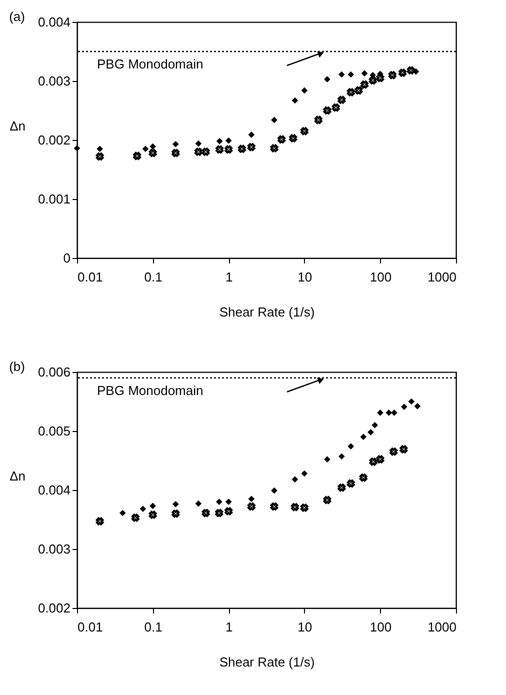 This screenshot has width=506, height=695. I want to click on y-tick-label: 0.005, so click(54, 431).